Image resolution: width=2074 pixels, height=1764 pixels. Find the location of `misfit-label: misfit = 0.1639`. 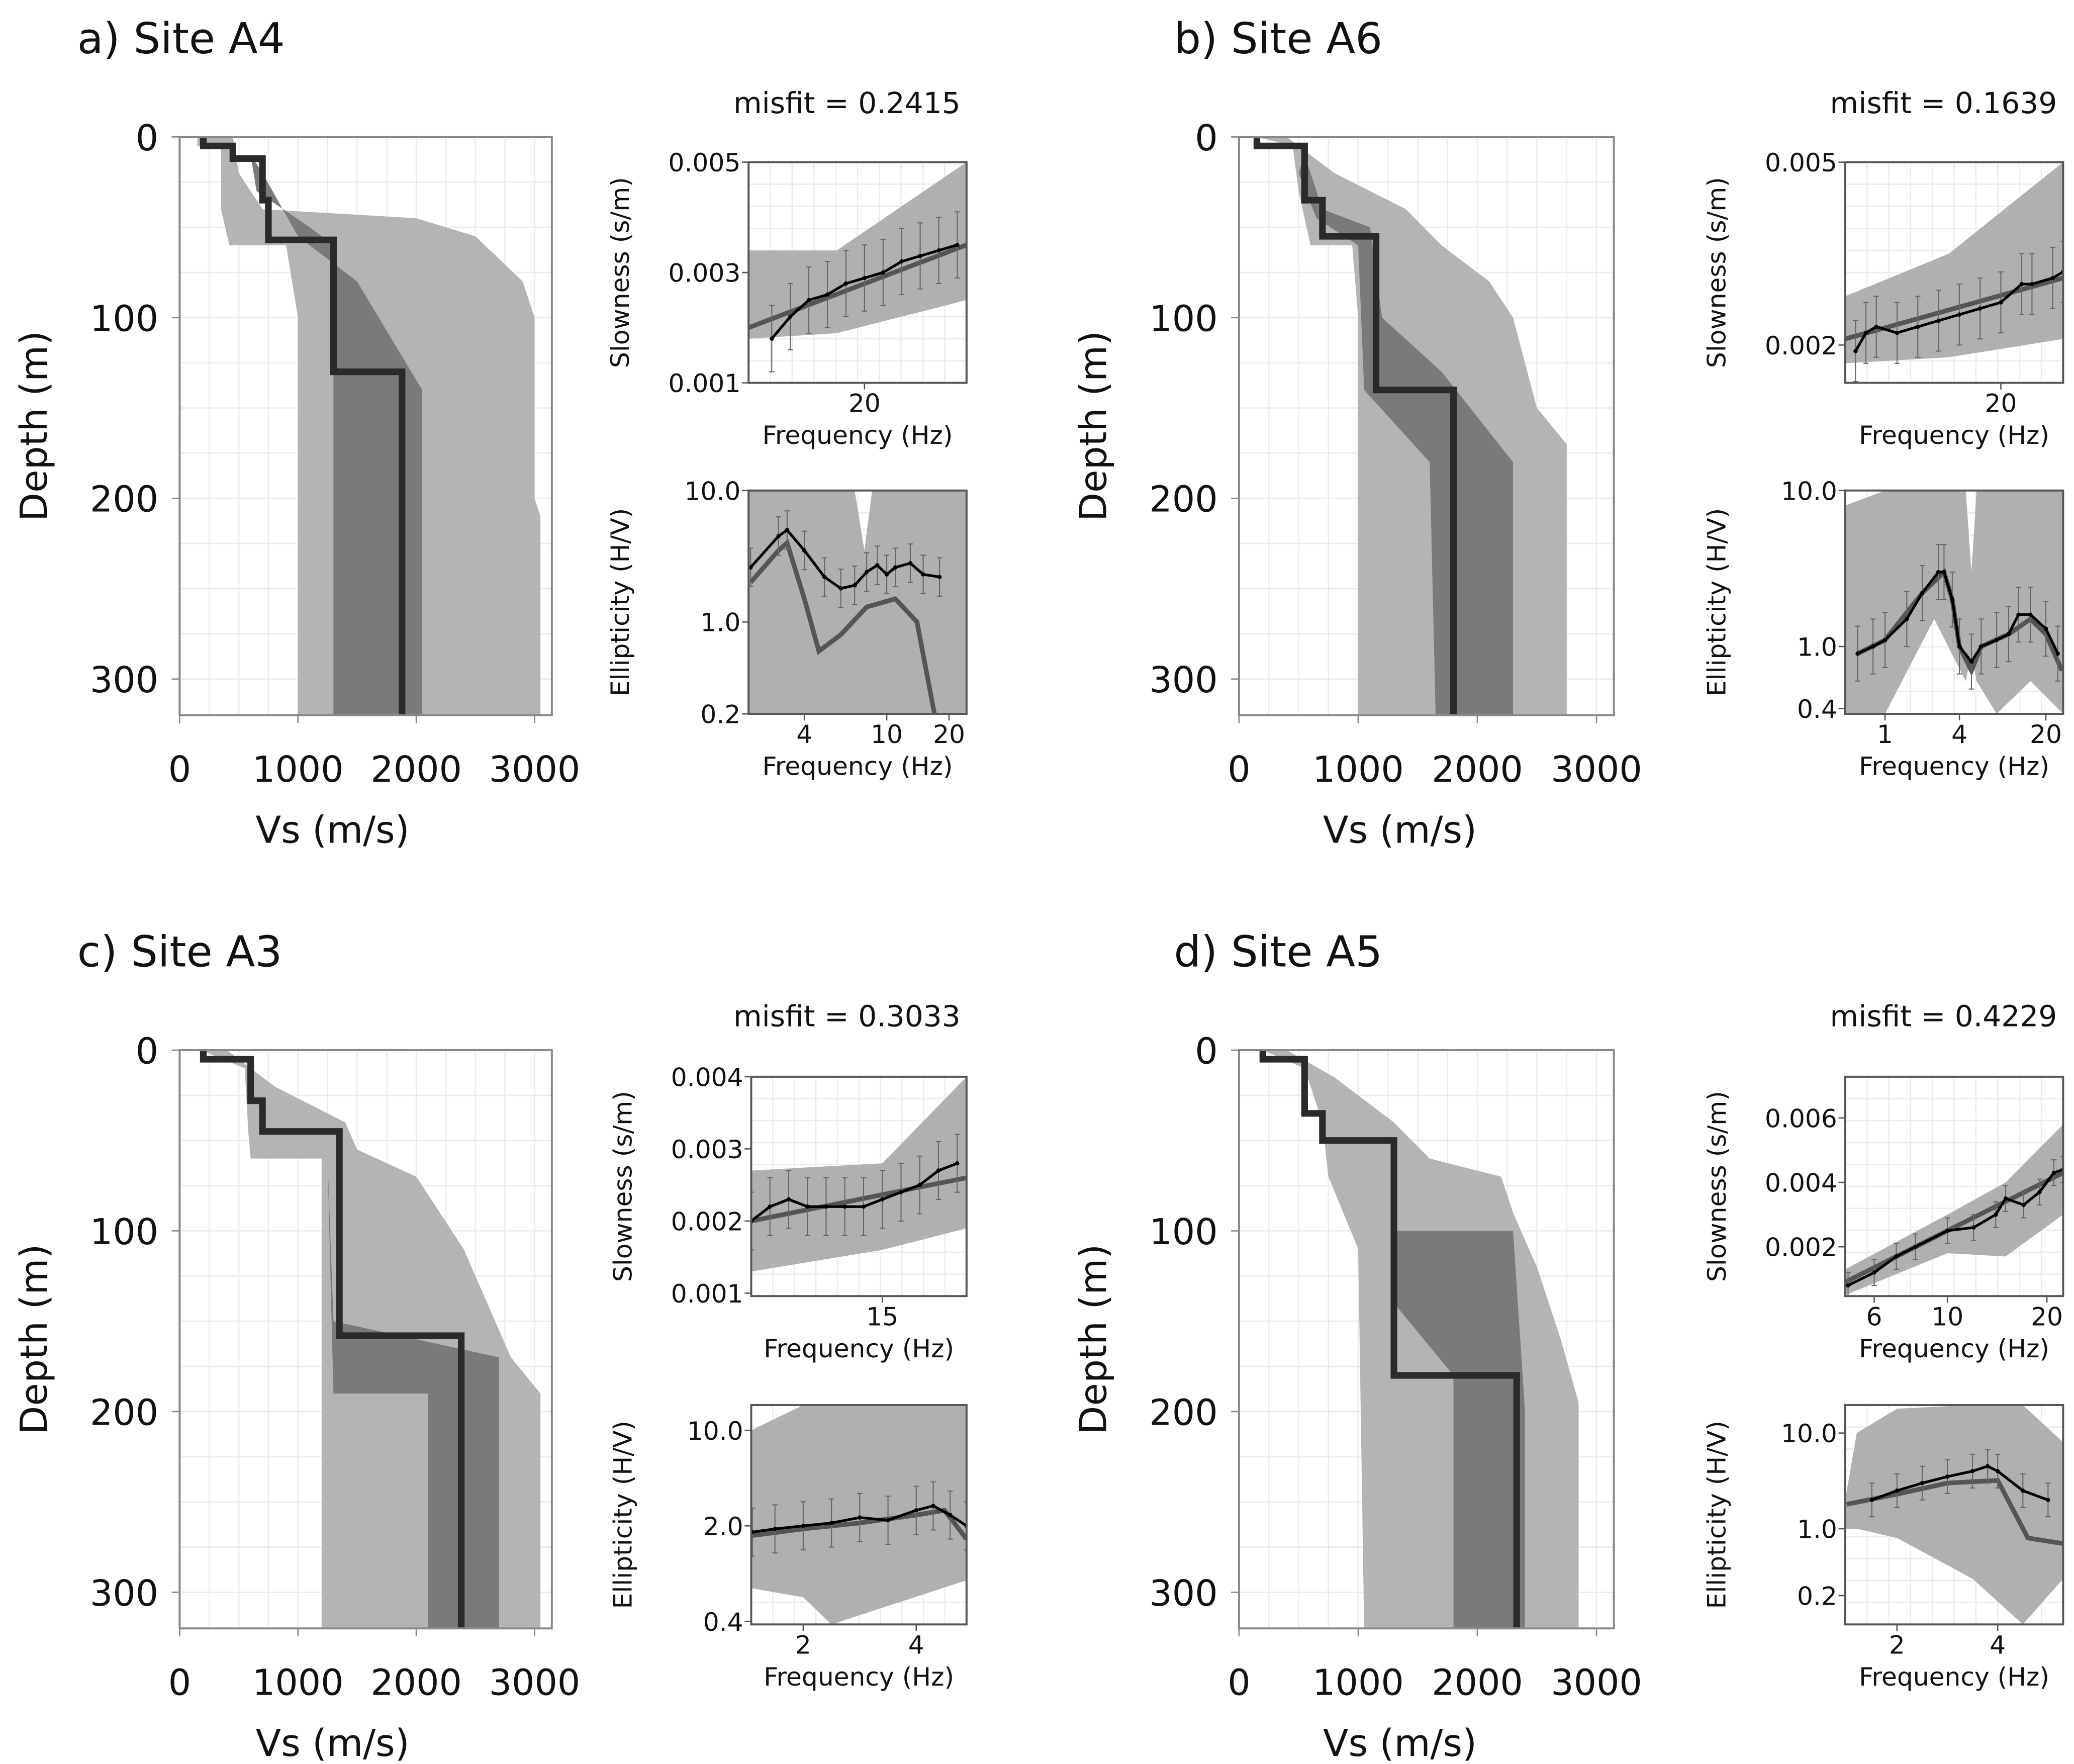

misfit-label: misfit = 0.1639 is located at coordinates (1943, 103).